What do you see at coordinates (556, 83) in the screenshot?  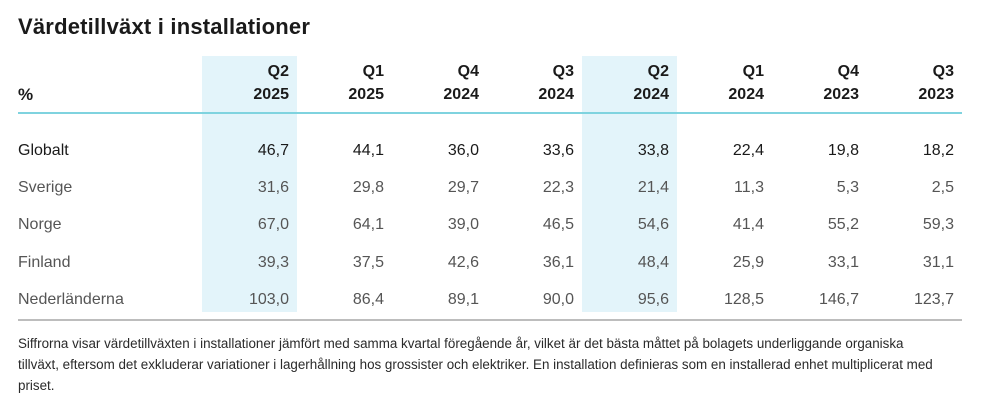 I see `column-header: Q3 2024` at bounding box center [556, 83].